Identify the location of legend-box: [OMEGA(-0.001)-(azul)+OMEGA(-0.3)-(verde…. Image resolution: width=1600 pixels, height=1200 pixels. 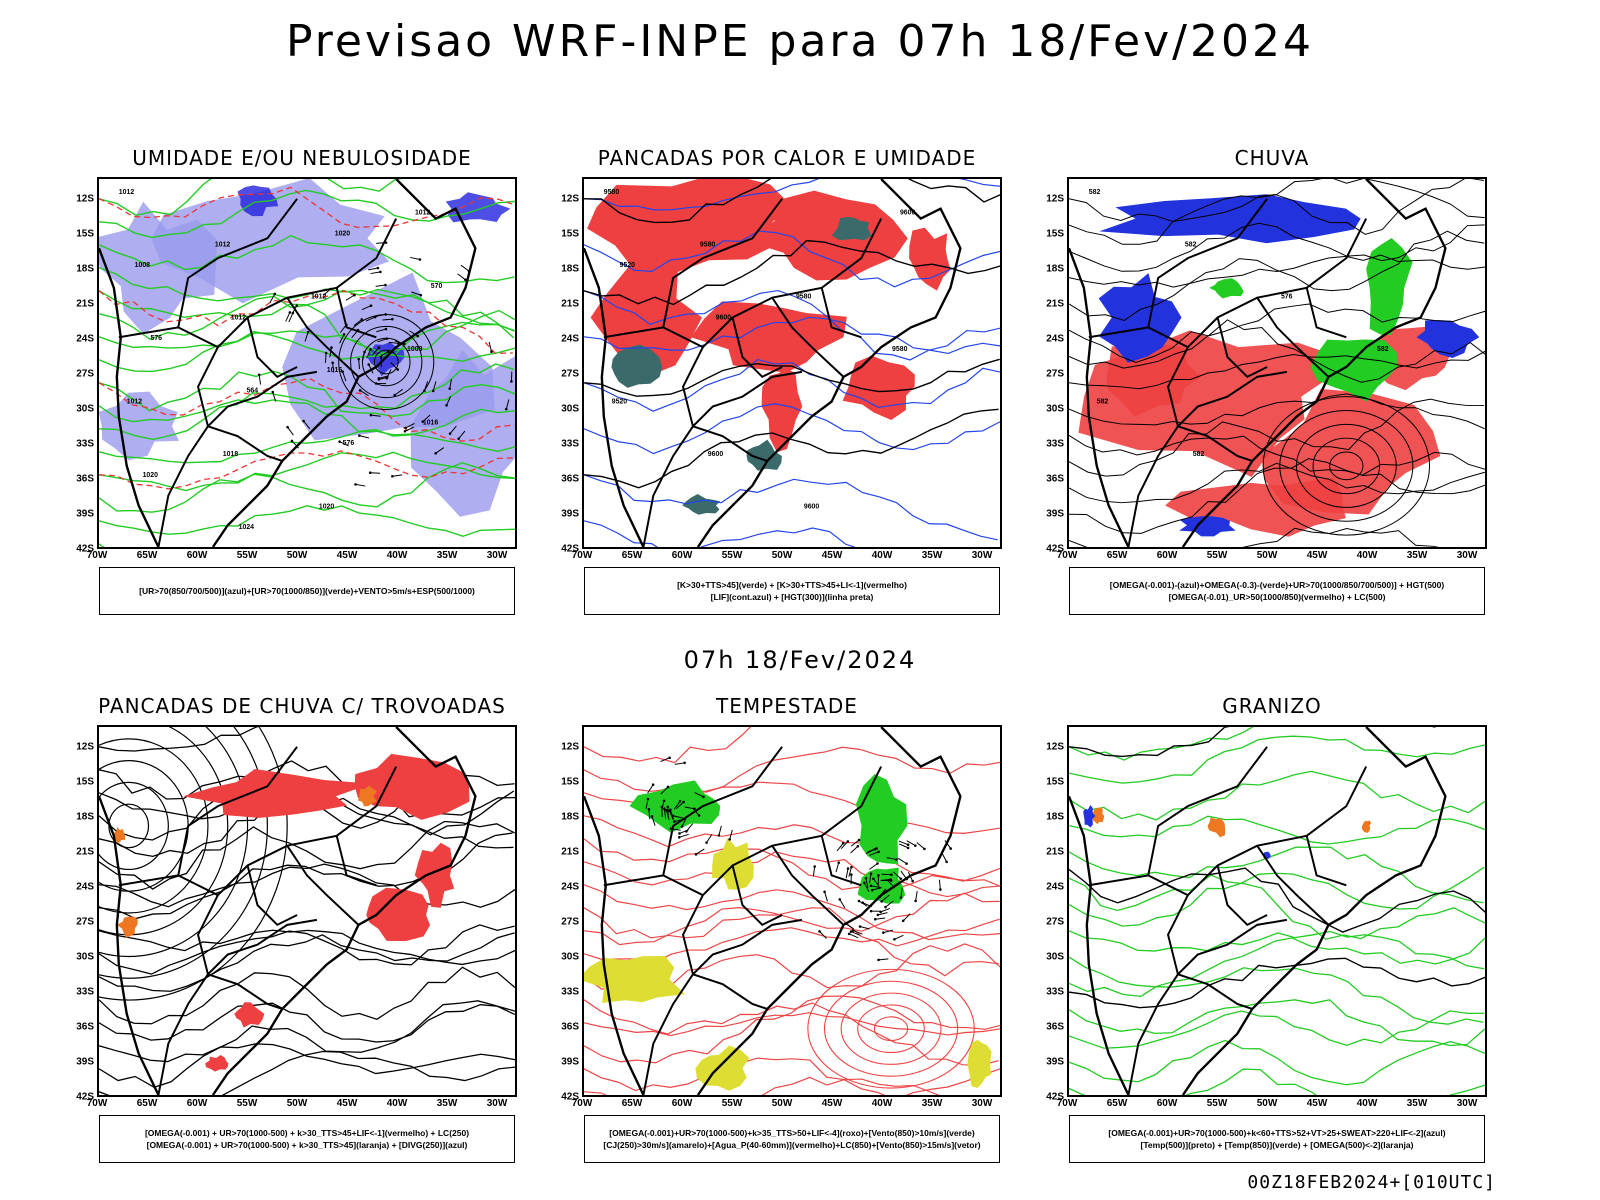
(1277, 591).